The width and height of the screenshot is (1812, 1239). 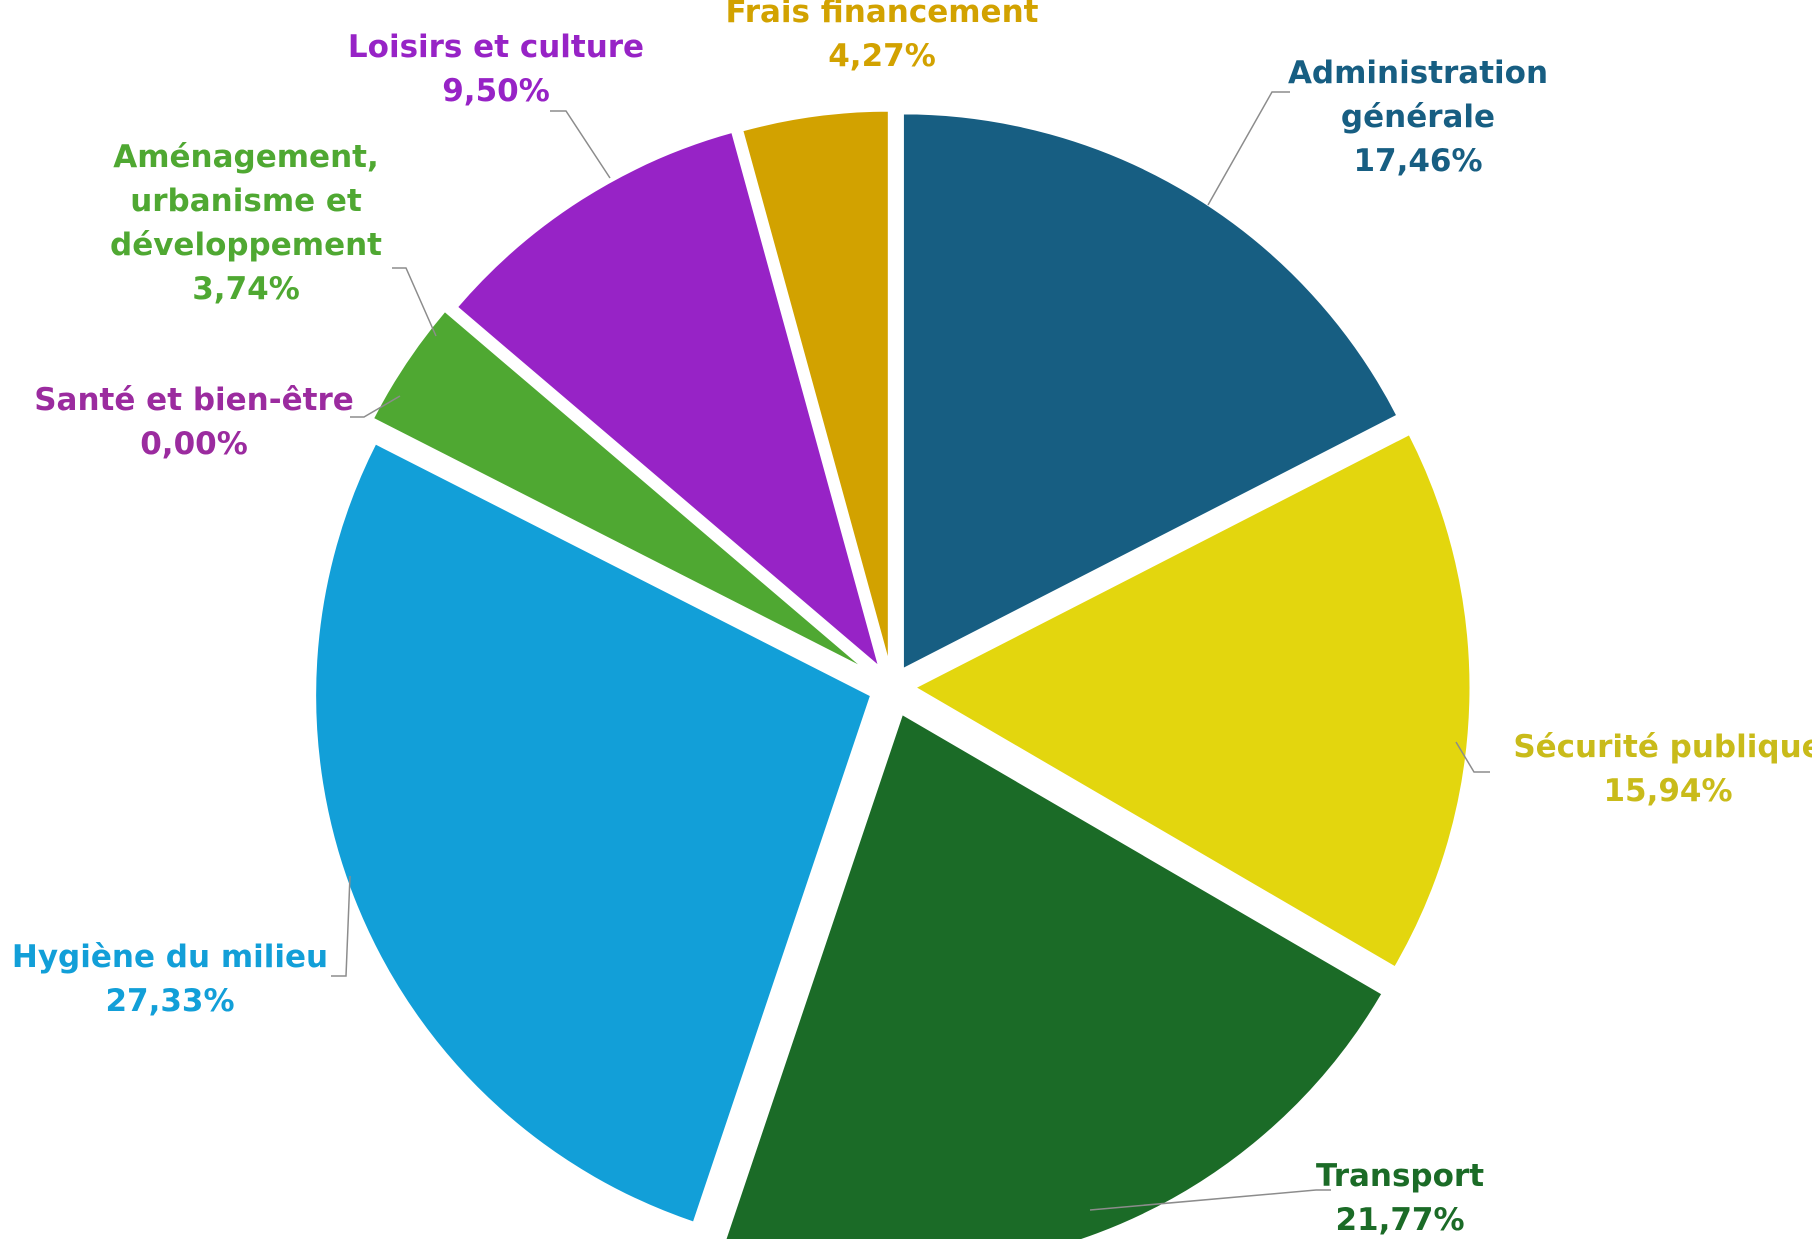 I want to click on slice-value-label: 17,46%, so click(x=1417, y=161).